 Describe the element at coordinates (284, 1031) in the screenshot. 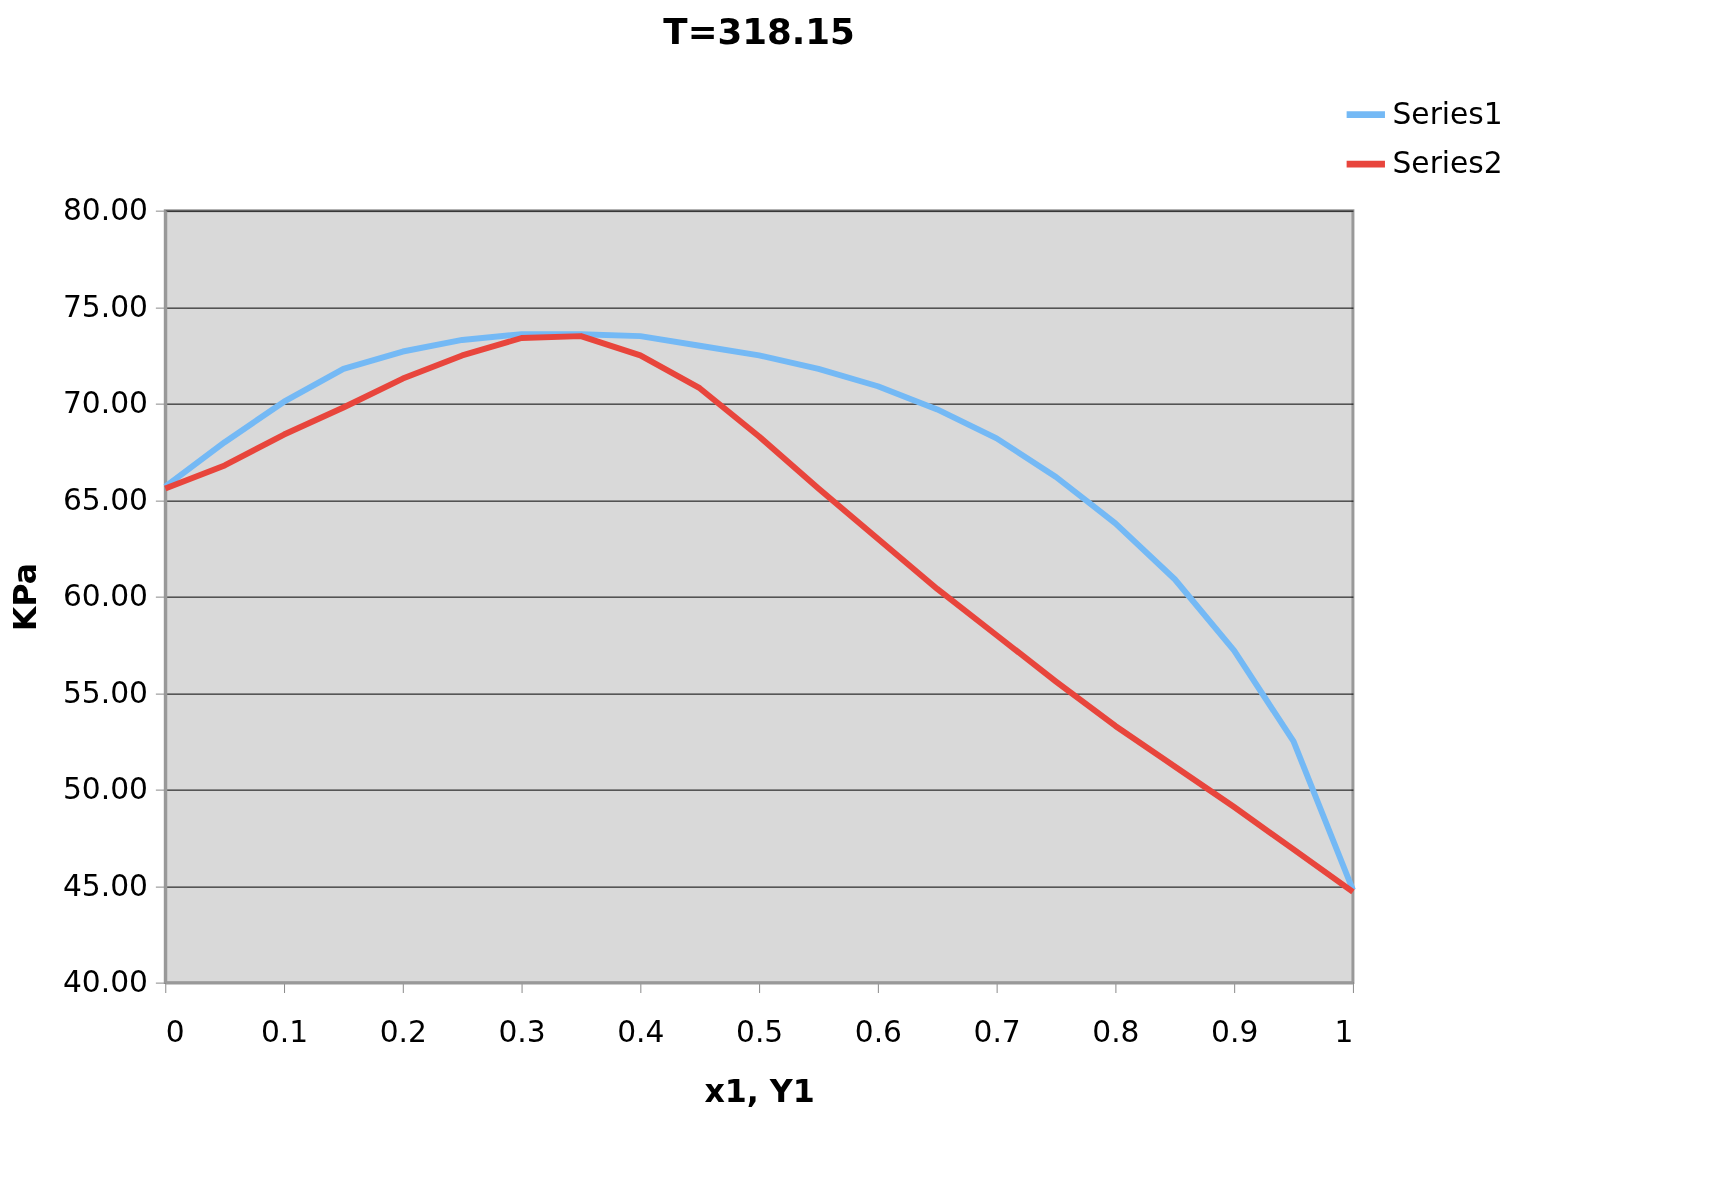

I see `x-tick-label: 0.1` at that location.